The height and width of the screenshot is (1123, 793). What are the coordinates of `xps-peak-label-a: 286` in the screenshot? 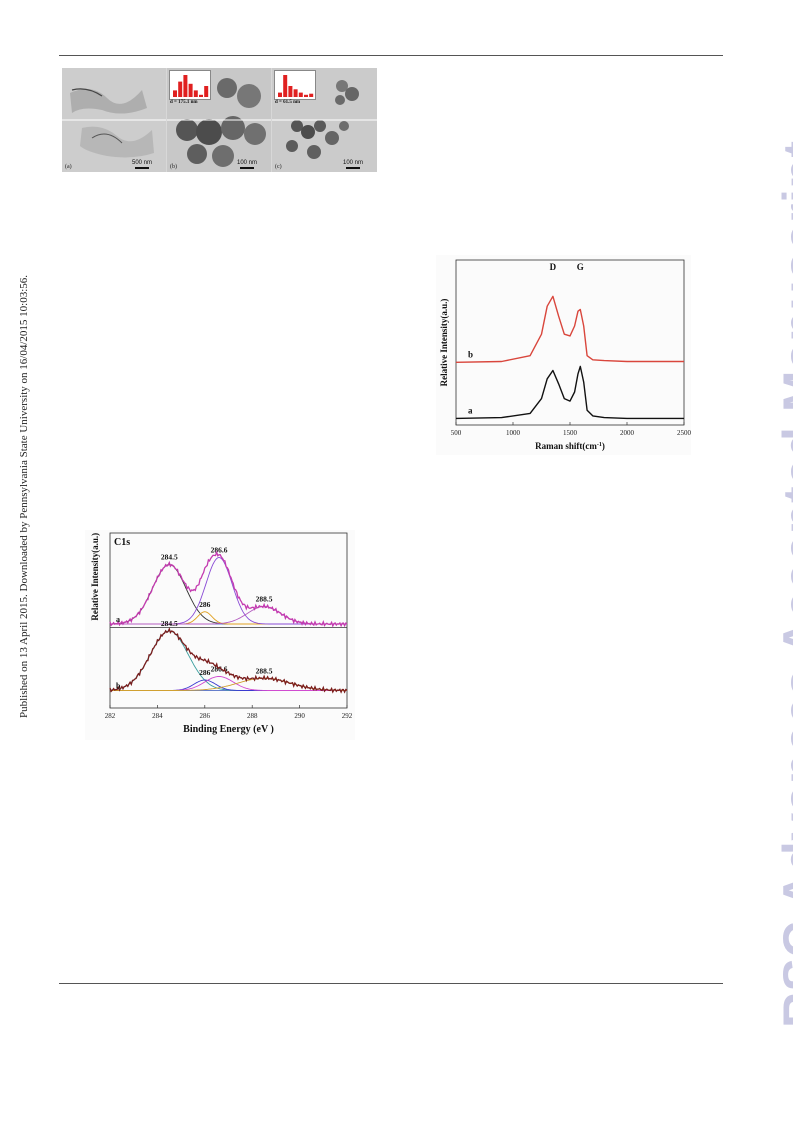 It's located at (205, 604).